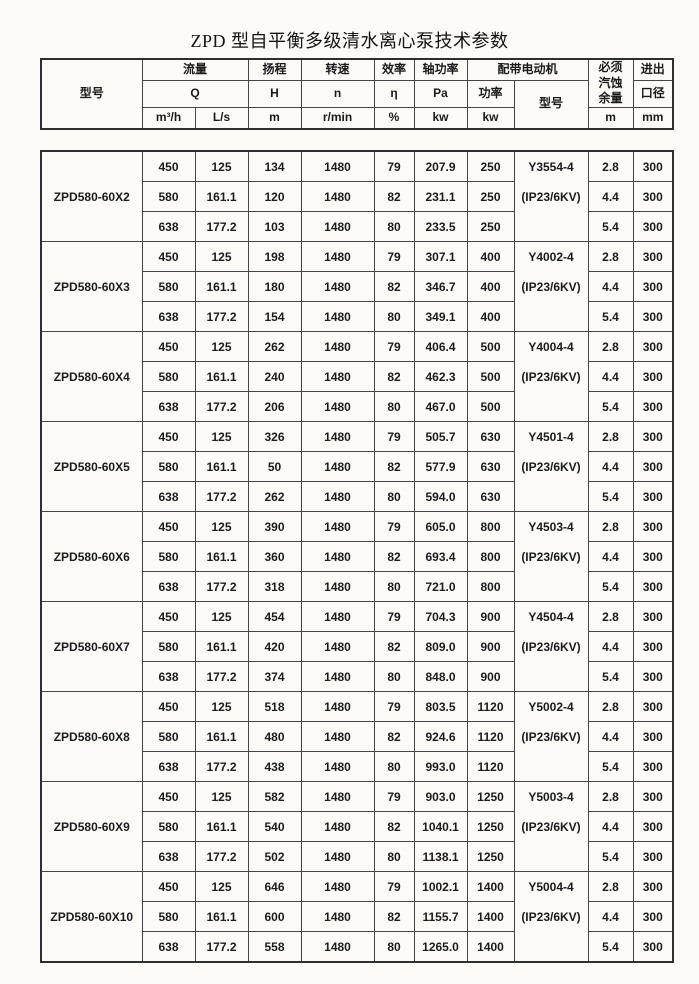 Image resolution: width=699 pixels, height=984 pixels. Describe the element at coordinates (274, 376) in the screenshot. I see `value-cell: 240` at that location.